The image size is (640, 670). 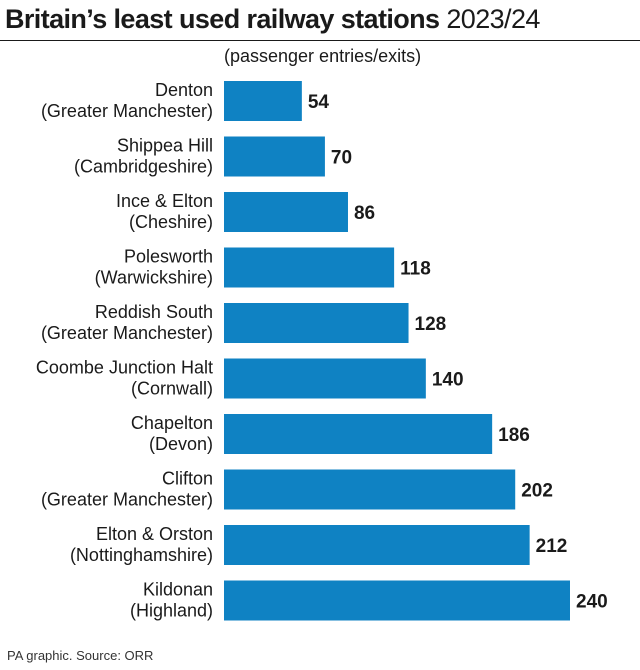 What do you see at coordinates (323, 56) in the screenshot?
I see `chart-subtitle: (passenger entries/exits)` at bounding box center [323, 56].